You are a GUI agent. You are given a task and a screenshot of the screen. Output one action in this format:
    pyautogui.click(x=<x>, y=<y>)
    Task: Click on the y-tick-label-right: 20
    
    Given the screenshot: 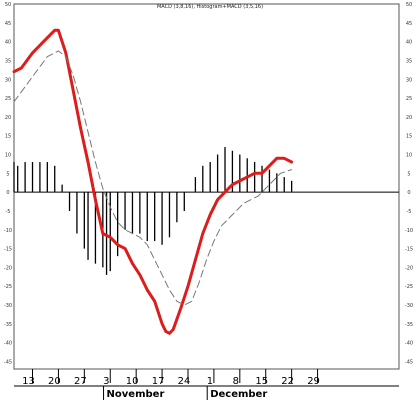 What is the action you would take?
    pyautogui.click(x=409, y=118)
    